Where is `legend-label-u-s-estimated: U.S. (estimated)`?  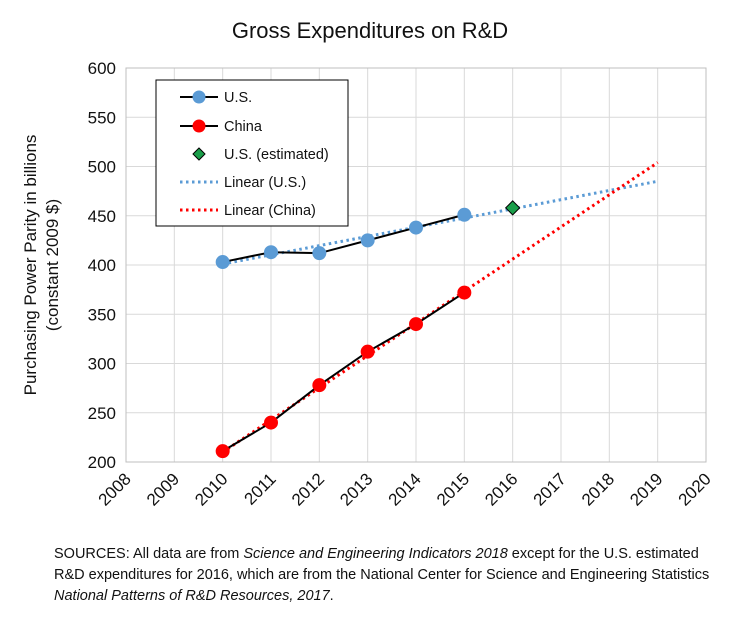
legend-label-u-s-estimated: U.S. (estimated) is located at coordinates (276, 155).